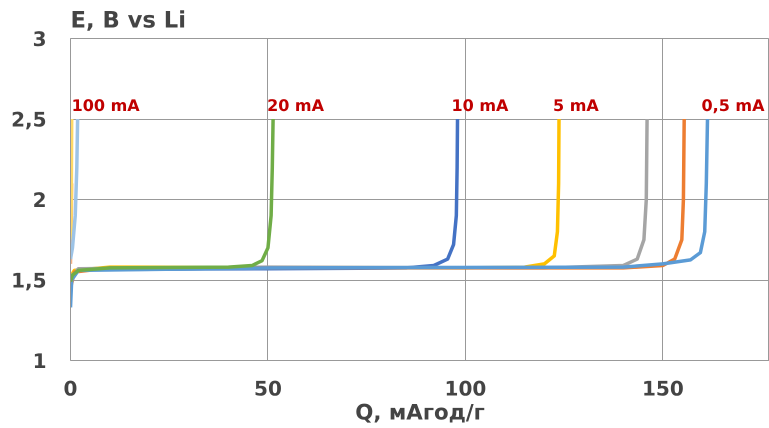 The height and width of the screenshot is (428, 769). Describe the element at coordinates (29, 280) in the screenshot. I see `y-tick-label: 1,5` at that location.